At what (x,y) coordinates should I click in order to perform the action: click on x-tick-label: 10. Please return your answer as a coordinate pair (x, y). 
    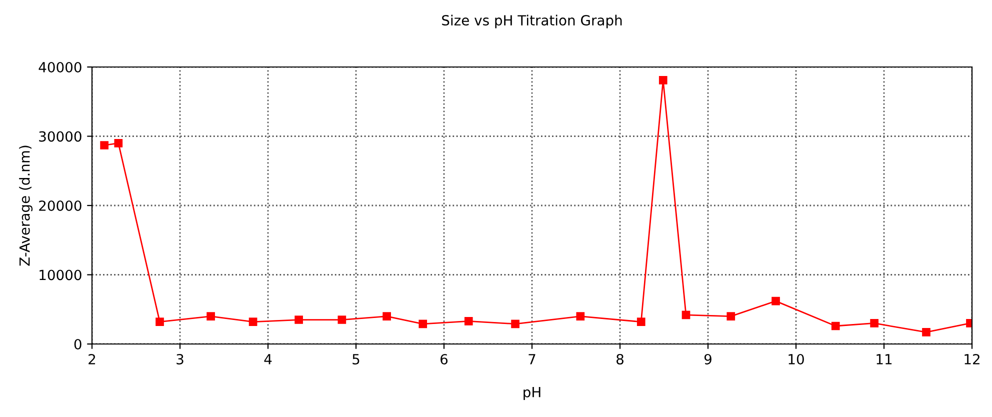
    Looking at the image, I should click on (796, 359).